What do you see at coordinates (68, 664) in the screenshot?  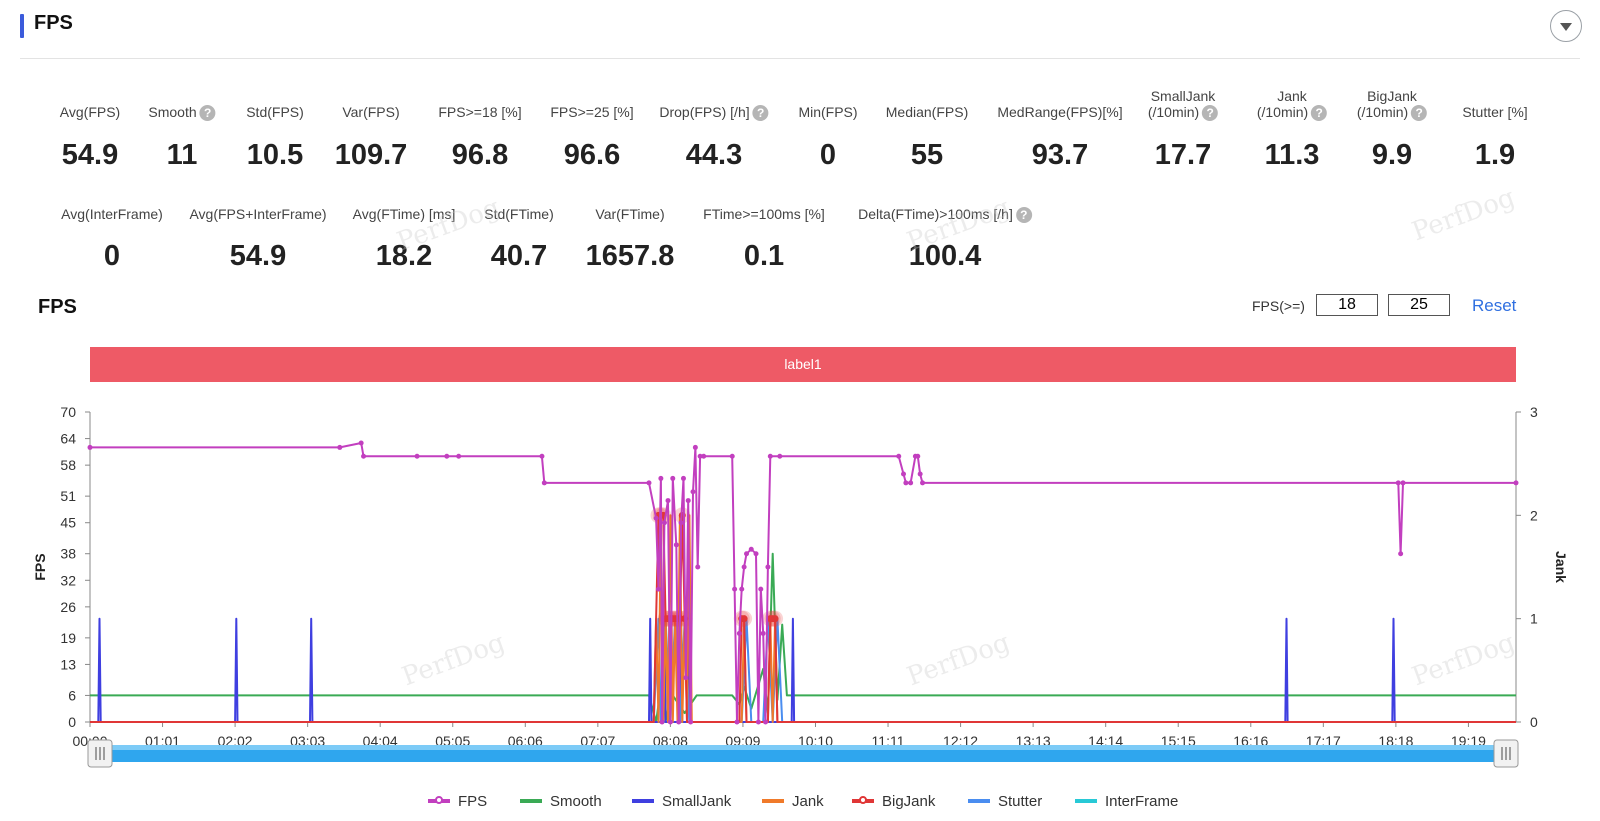 I see `y-tick-label: 13` at bounding box center [68, 664].